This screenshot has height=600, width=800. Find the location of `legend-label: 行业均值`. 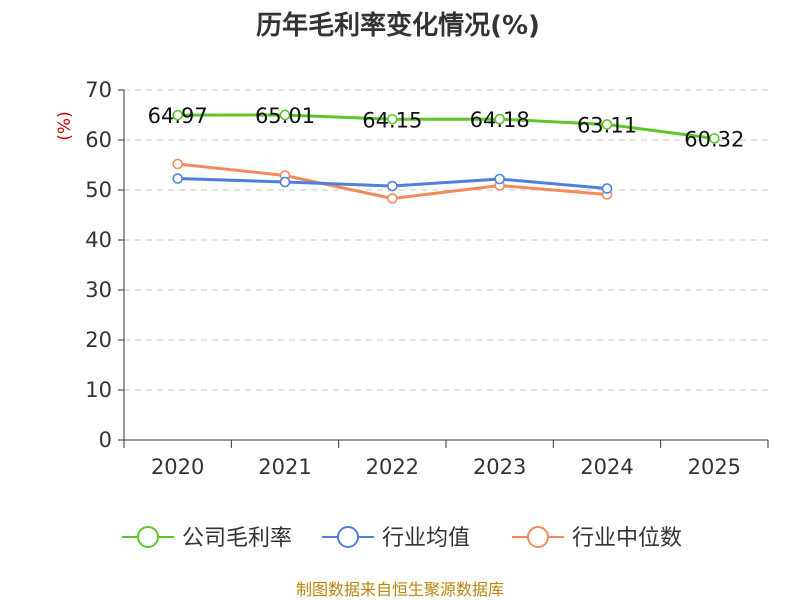

legend-label: 行业均值 is located at coordinates (426, 538).